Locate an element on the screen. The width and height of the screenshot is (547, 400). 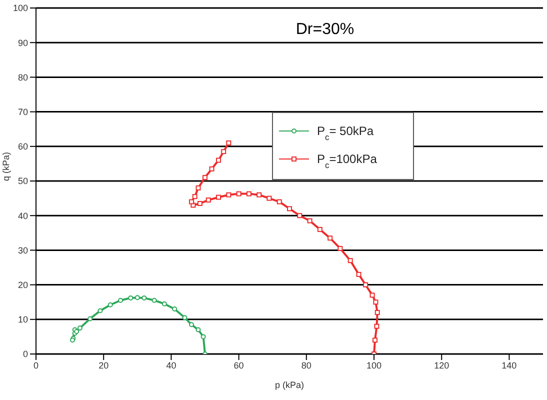
x-axis-title: p (kPa) is located at coordinates (289, 385).